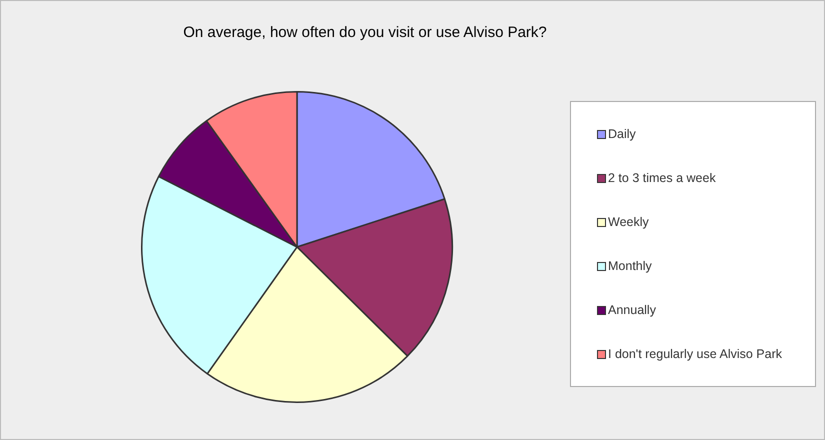 The height and width of the screenshot is (440, 825). Describe the element at coordinates (628, 222) in the screenshot. I see `legend-label: Weekly` at that location.